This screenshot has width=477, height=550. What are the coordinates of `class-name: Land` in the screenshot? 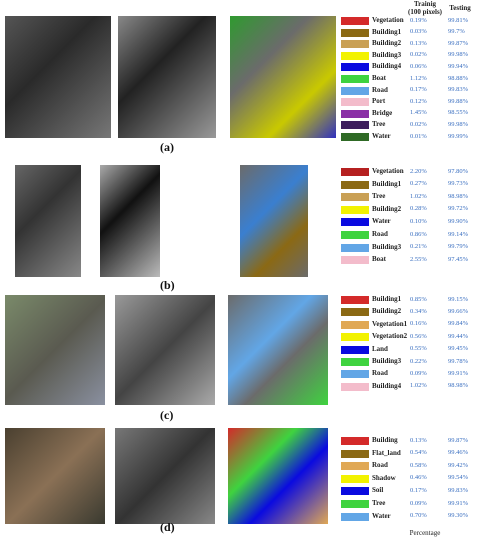 It's located at (380, 348).